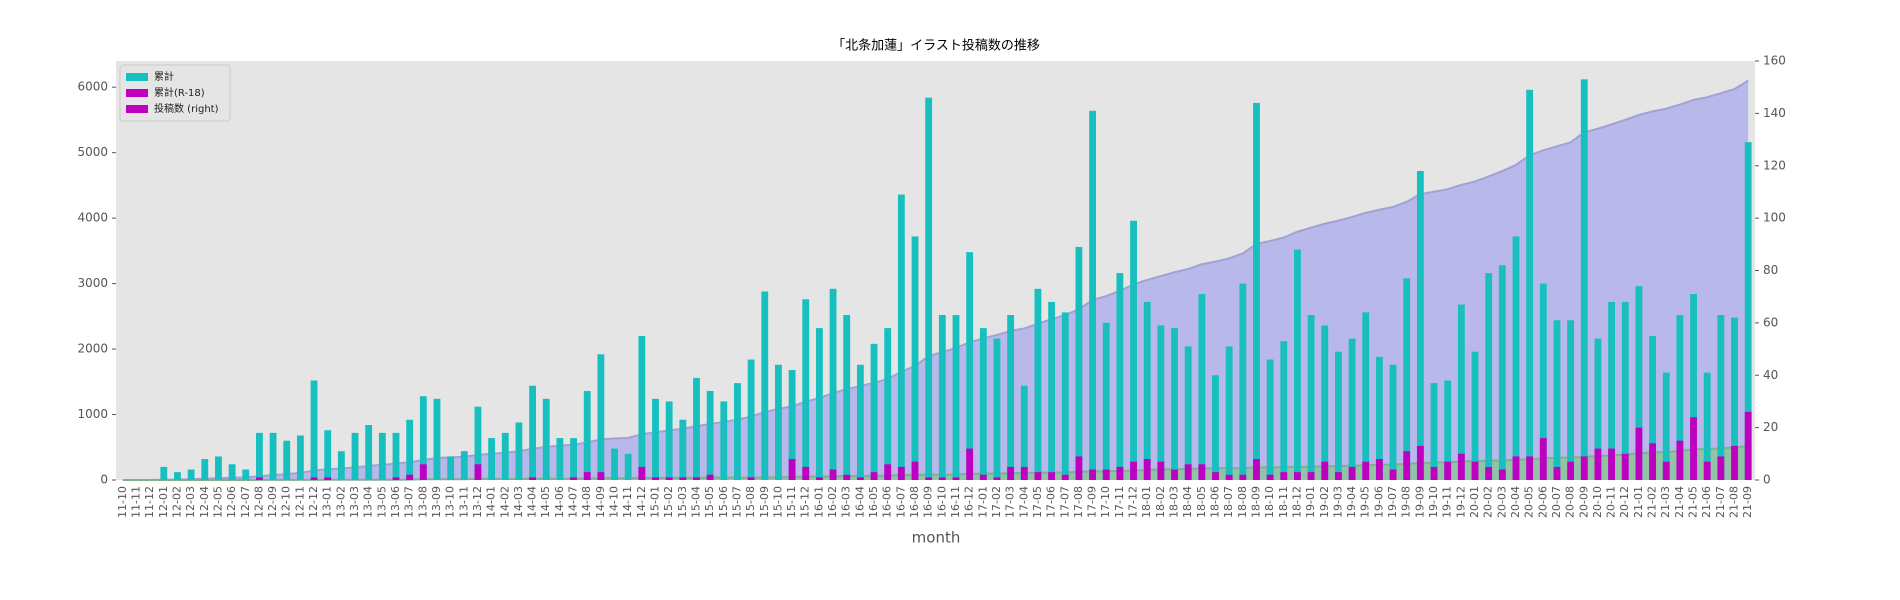  What do you see at coordinates (1324, 502) in the screenshot?
I see `x-tick-label: 19-02` at bounding box center [1324, 502].